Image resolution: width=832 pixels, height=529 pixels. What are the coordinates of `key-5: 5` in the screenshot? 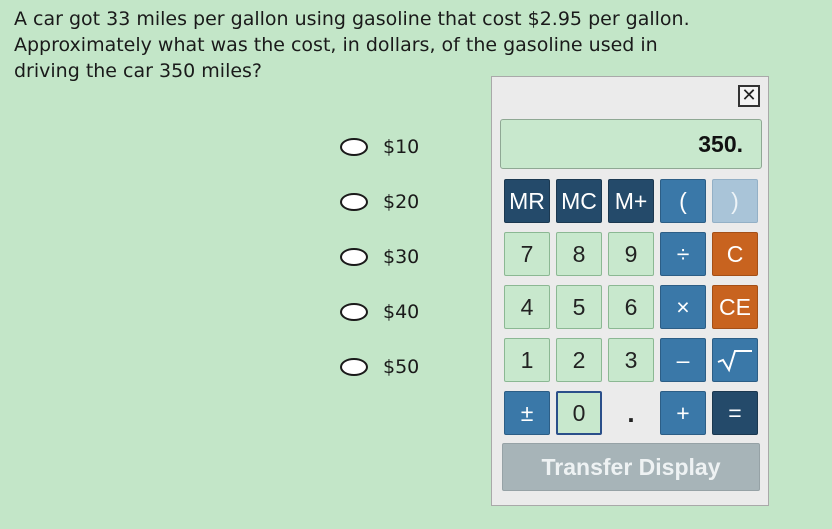 It's located at (579, 307).